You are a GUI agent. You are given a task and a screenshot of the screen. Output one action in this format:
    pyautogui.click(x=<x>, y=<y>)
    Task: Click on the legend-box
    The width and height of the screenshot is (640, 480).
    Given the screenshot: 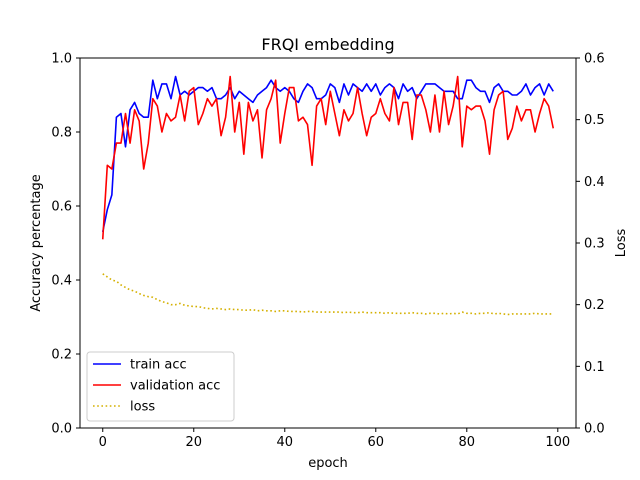 What is the action you would take?
    pyautogui.click(x=160, y=386)
    